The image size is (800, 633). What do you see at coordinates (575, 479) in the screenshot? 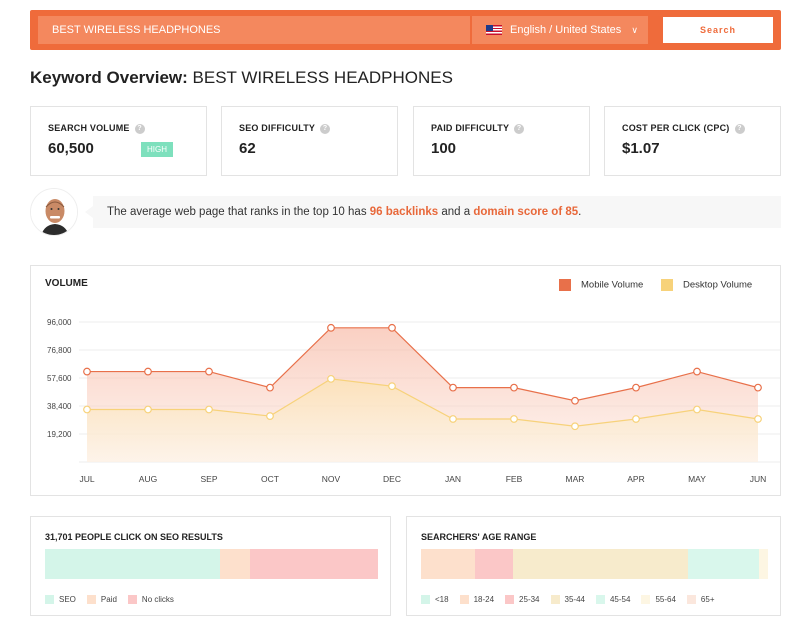
I see `x-tick-label: MAR` at bounding box center [575, 479].